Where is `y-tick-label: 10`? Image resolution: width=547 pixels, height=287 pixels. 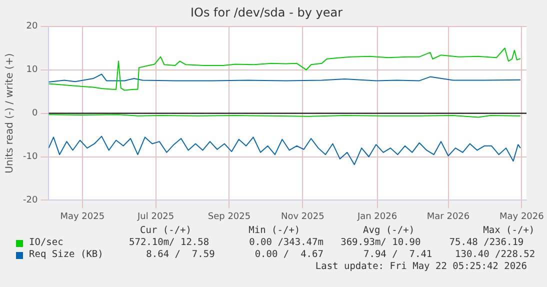 y-tick-label: 10 is located at coordinates (32, 70).